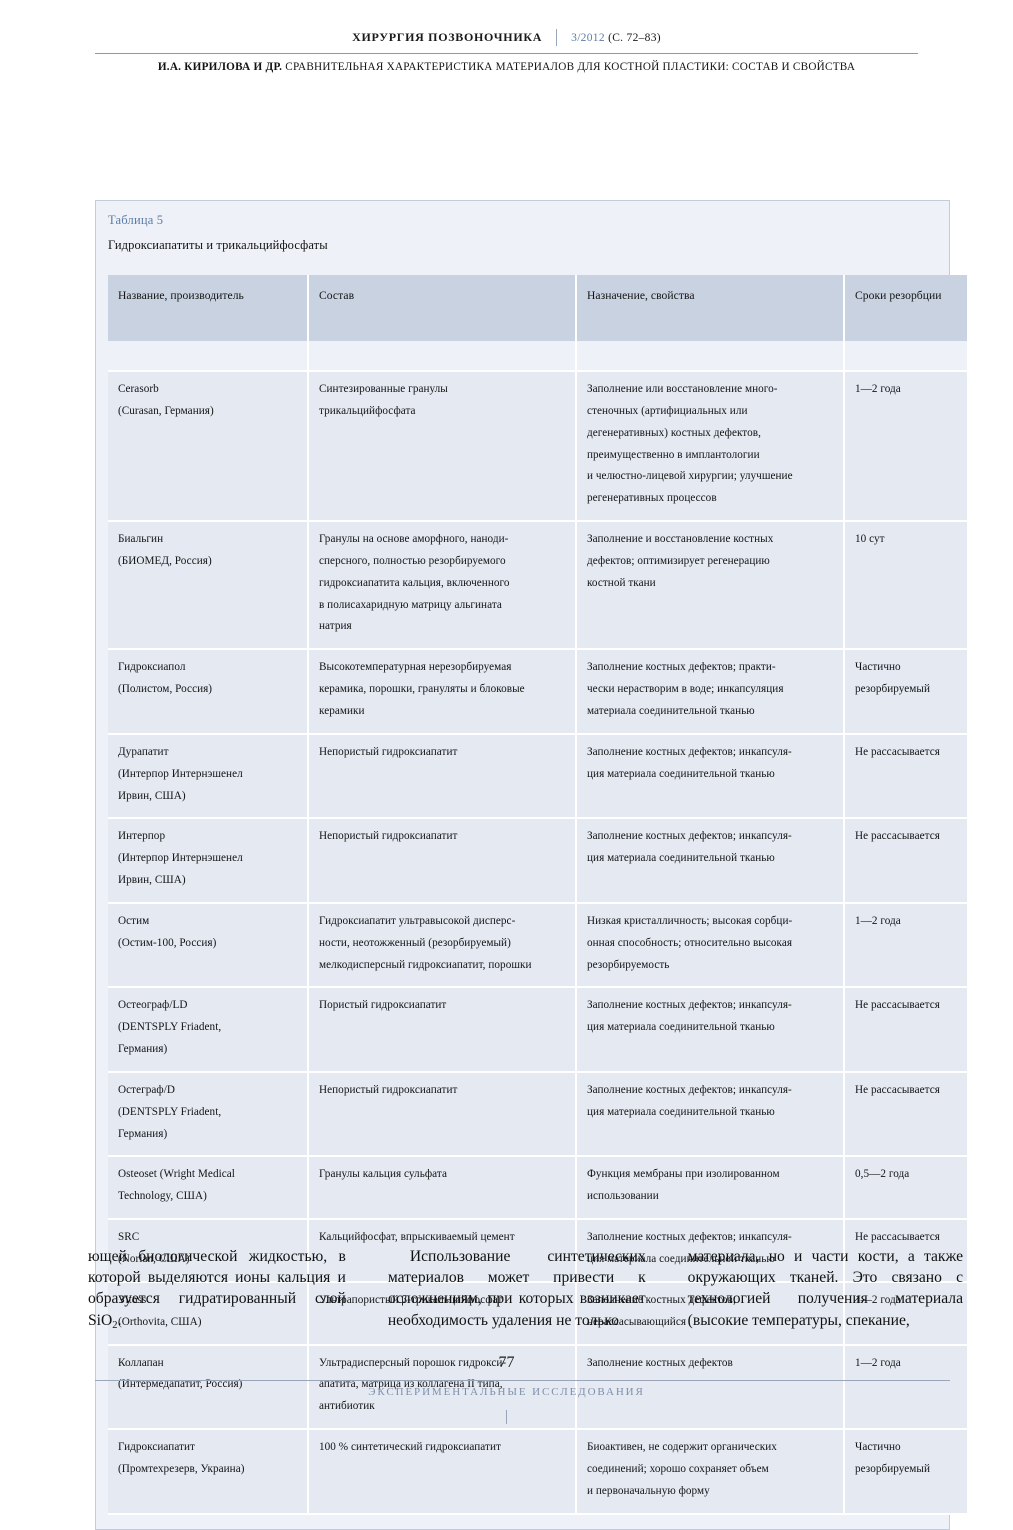 Image resolution: width=1013 pixels, height=1530 pixels. What do you see at coordinates (208, 1251) in the screenshot?
I see `cell-name: SRC (Norian, США)` at bounding box center [208, 1251].